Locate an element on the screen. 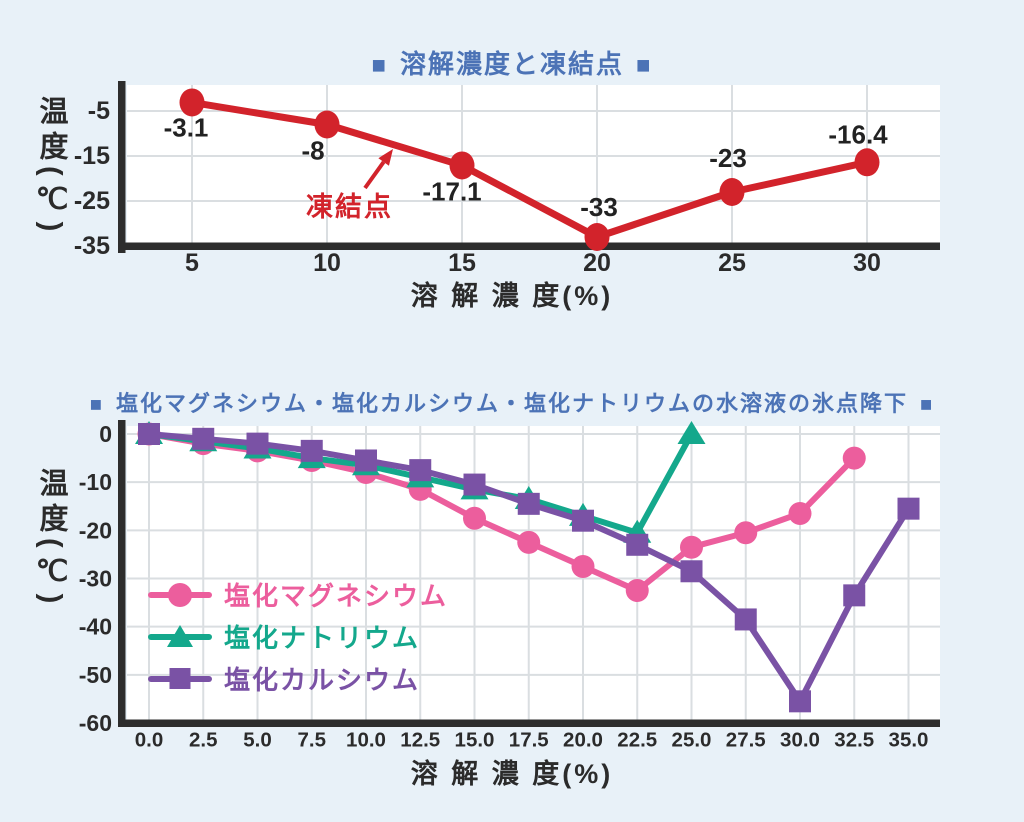 This screenshot has height=822, width=1024. chart2-x-axis-label: 溶 解 濃 度(%) is located at coordinates (512, 774).